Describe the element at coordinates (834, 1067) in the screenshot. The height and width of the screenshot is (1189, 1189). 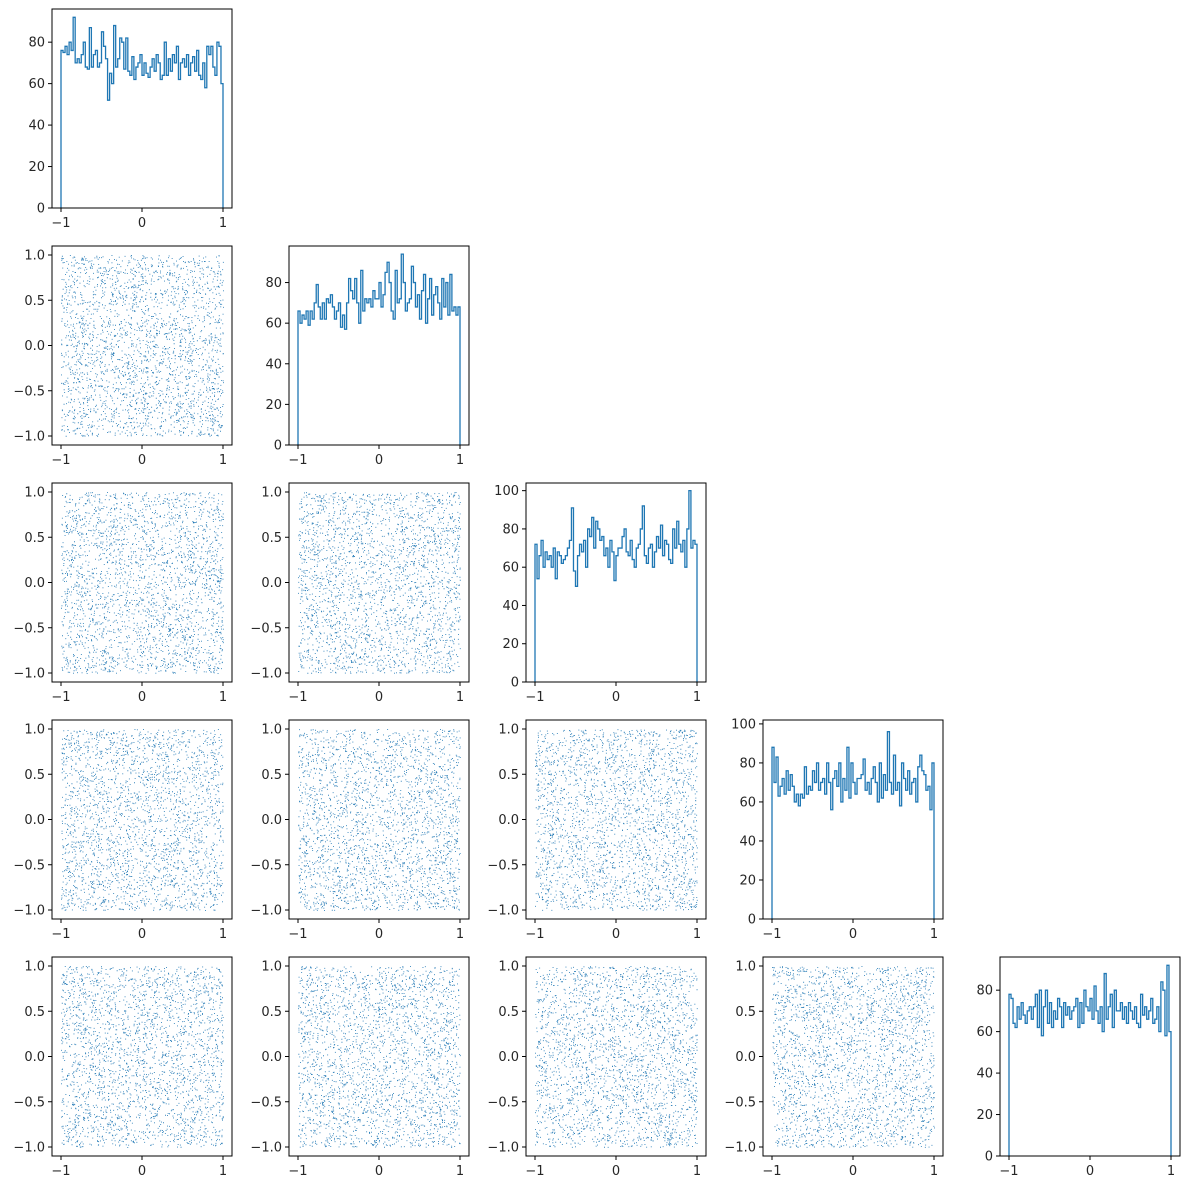
I see `scatter-panel-4-3: −1.0 −0.5 0.0 0.5 1.0 −1 0 1` at that location.